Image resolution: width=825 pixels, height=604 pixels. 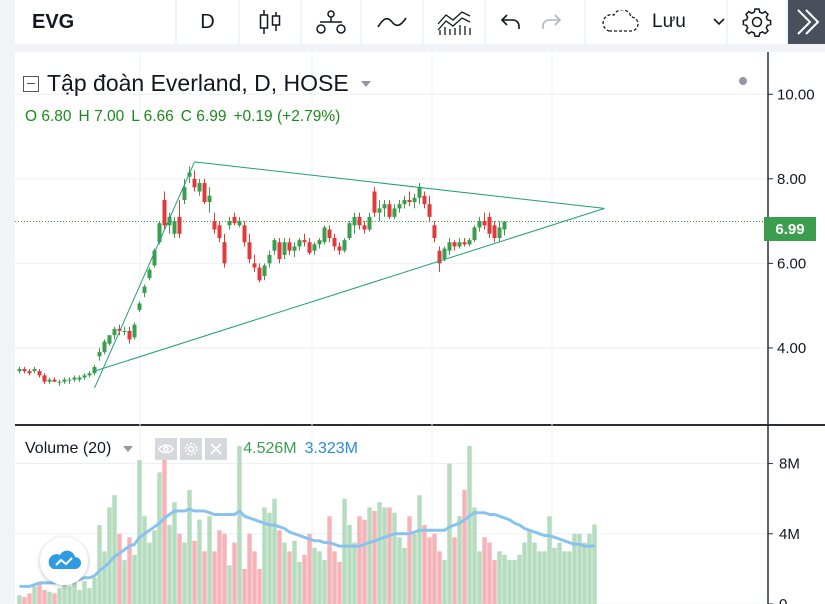 What do you see at coordinates (68, 448) in the screenshot?
I see `volume-title: Volume (20)` at bounding box center [68, 448].